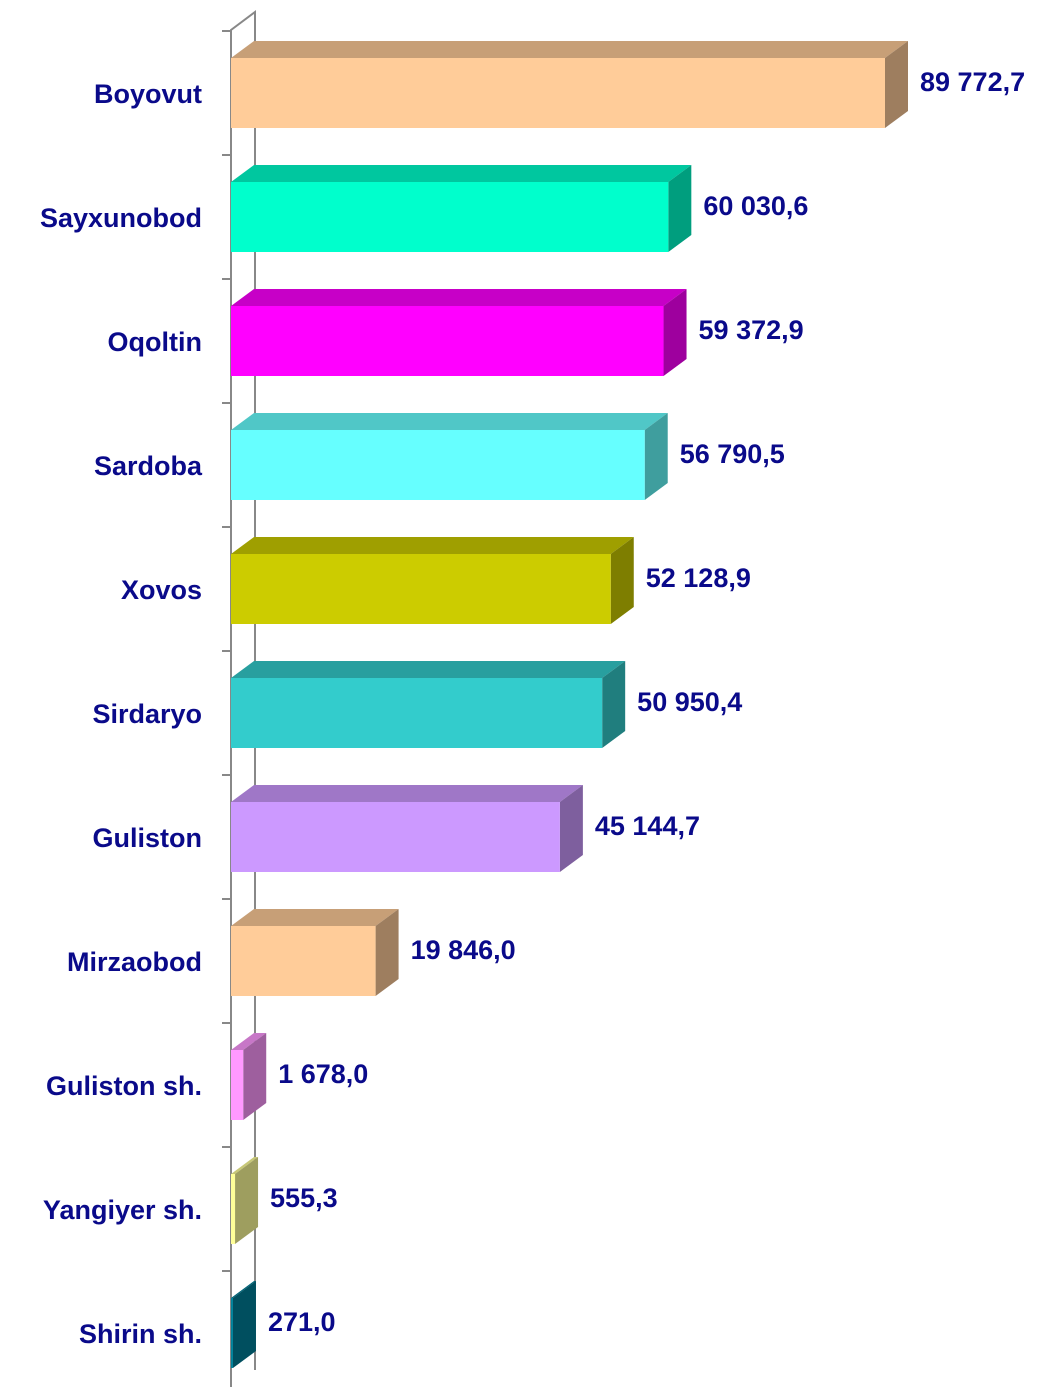 Image resolution: width=1046 pixels, height=1387 pixels. Describe the element at coordinates (304, 1198) in the screenshot. I see `value-label: 555,3` at that location.